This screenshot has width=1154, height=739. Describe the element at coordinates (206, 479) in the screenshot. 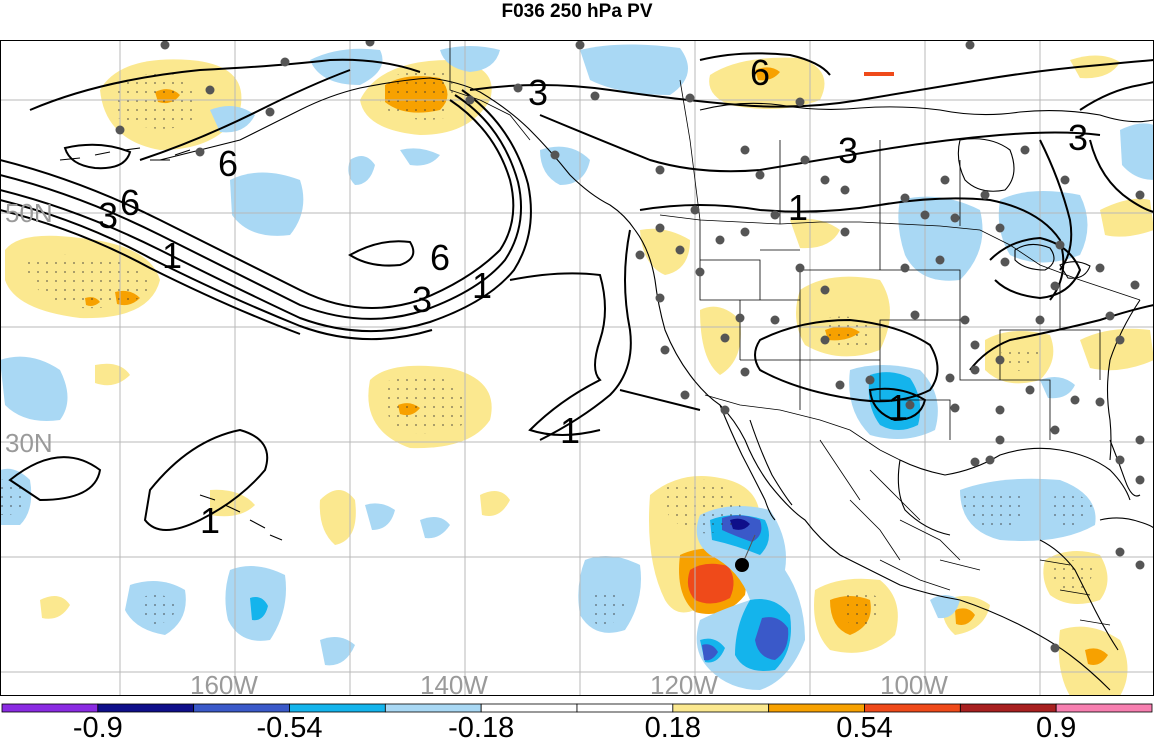

I see `contour-1-hawaii` at that location.